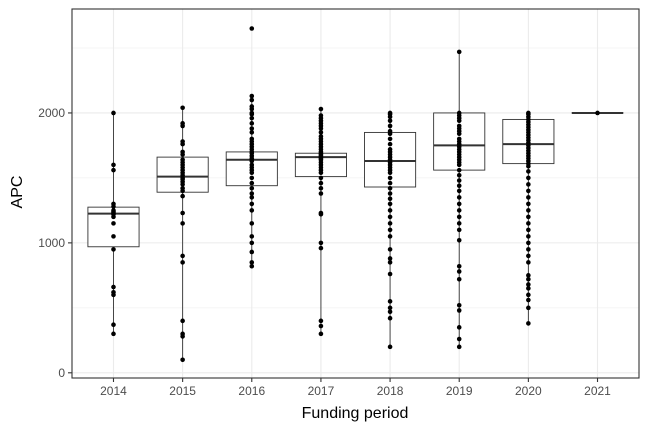 The width and height of the screenshot is (648, 432). I want to click on x-axis-title: Funding period, so click(355, 413).